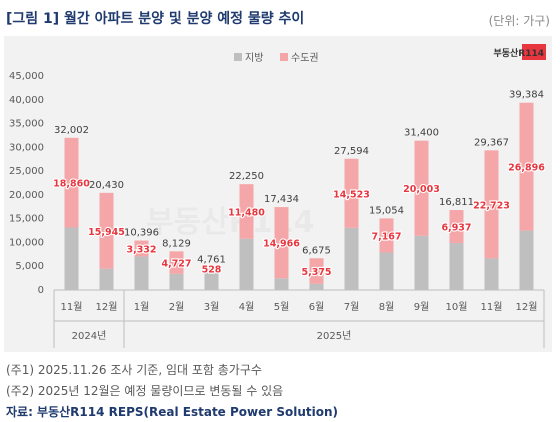 The height and width of the screenshot is (422, 560). What do you see at coordinates (142, 307) in the screenshot?
I see `x-tick-label: 1월` at bounding box center [142, 307].